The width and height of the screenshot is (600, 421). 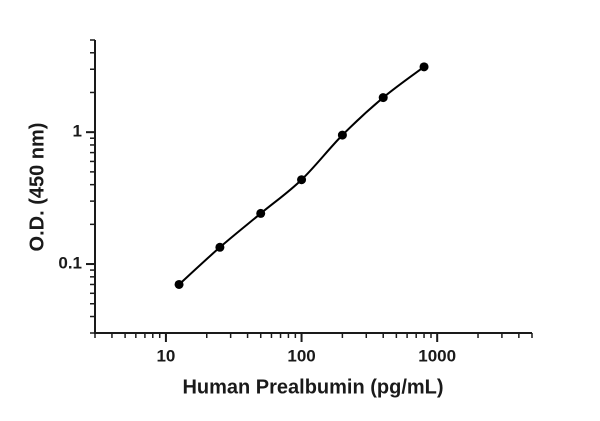 I want to click on y-tick-label: 0.1, so click(x=70, y=263).